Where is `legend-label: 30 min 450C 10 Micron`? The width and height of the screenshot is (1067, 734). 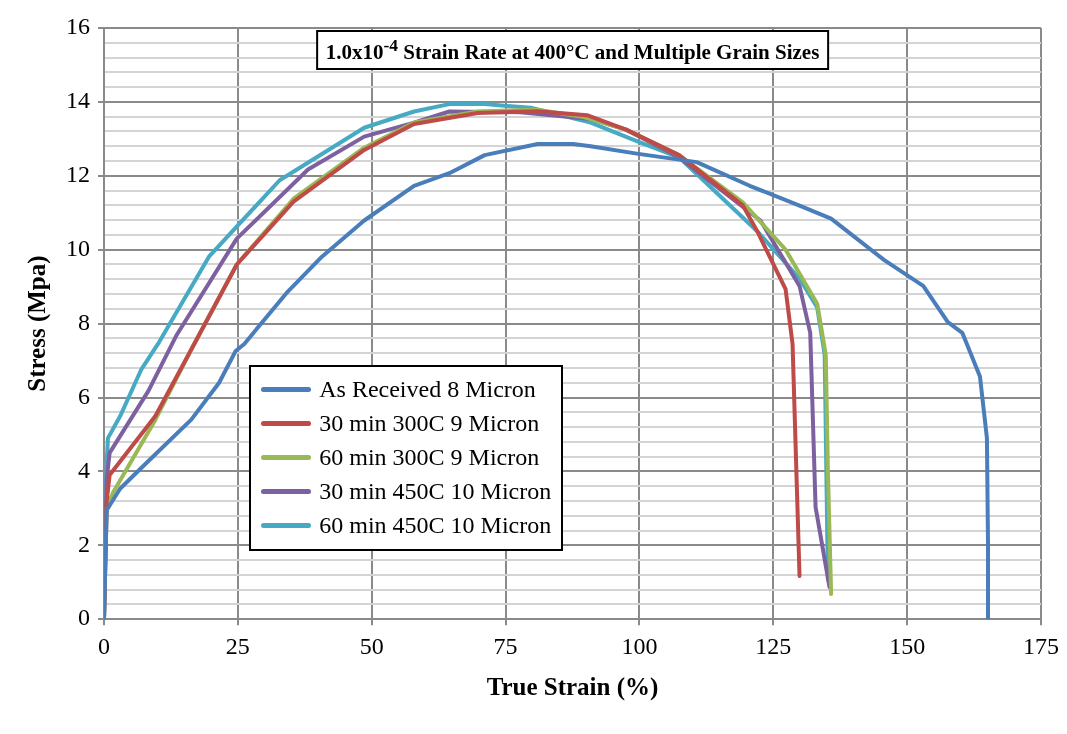
legend-label: 30 min 450C 10 Micron is located at coordinates (435, 492).